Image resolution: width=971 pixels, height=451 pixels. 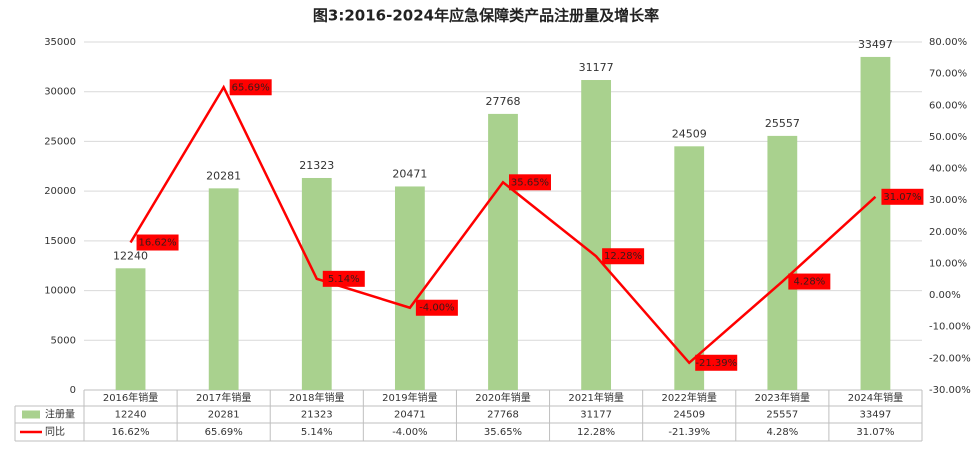 I want to click on y2-tick-label: 60.00%, so click(x=948, y=105).